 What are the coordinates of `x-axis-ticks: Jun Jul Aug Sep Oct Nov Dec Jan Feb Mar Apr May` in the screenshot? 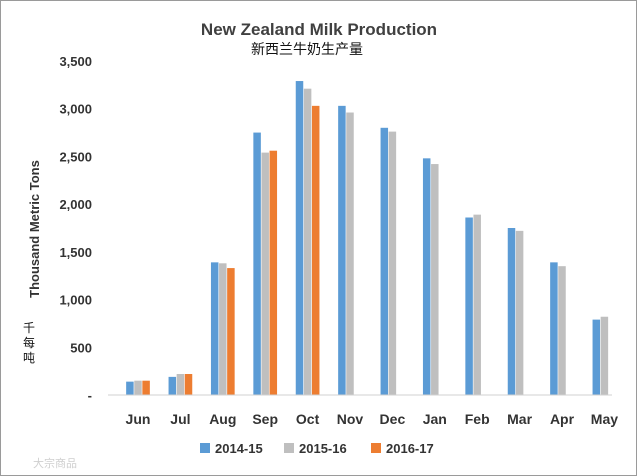 It's located at (372, 419).